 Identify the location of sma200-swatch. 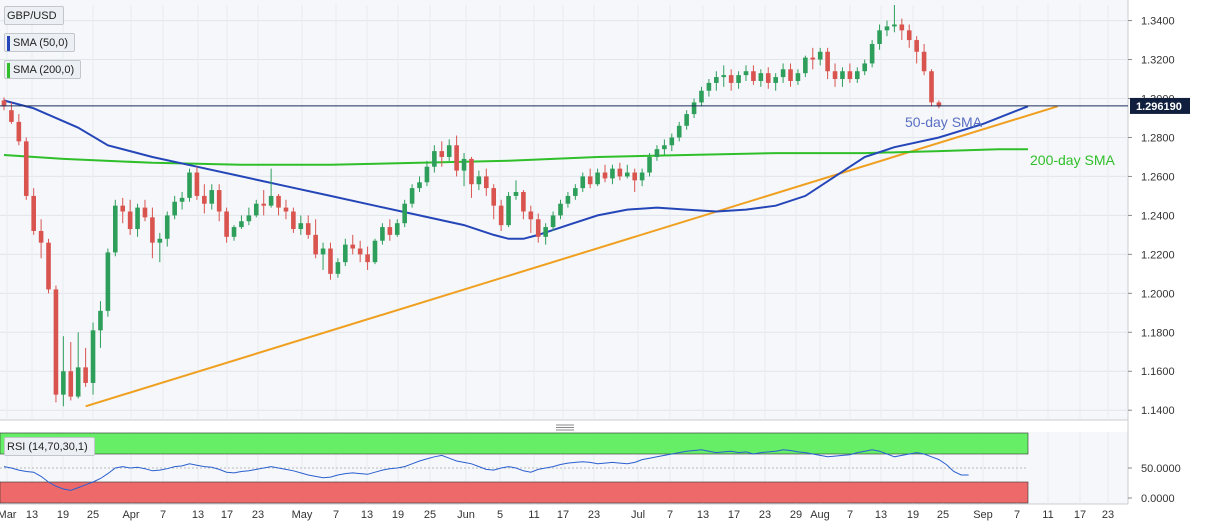
(8, 70).